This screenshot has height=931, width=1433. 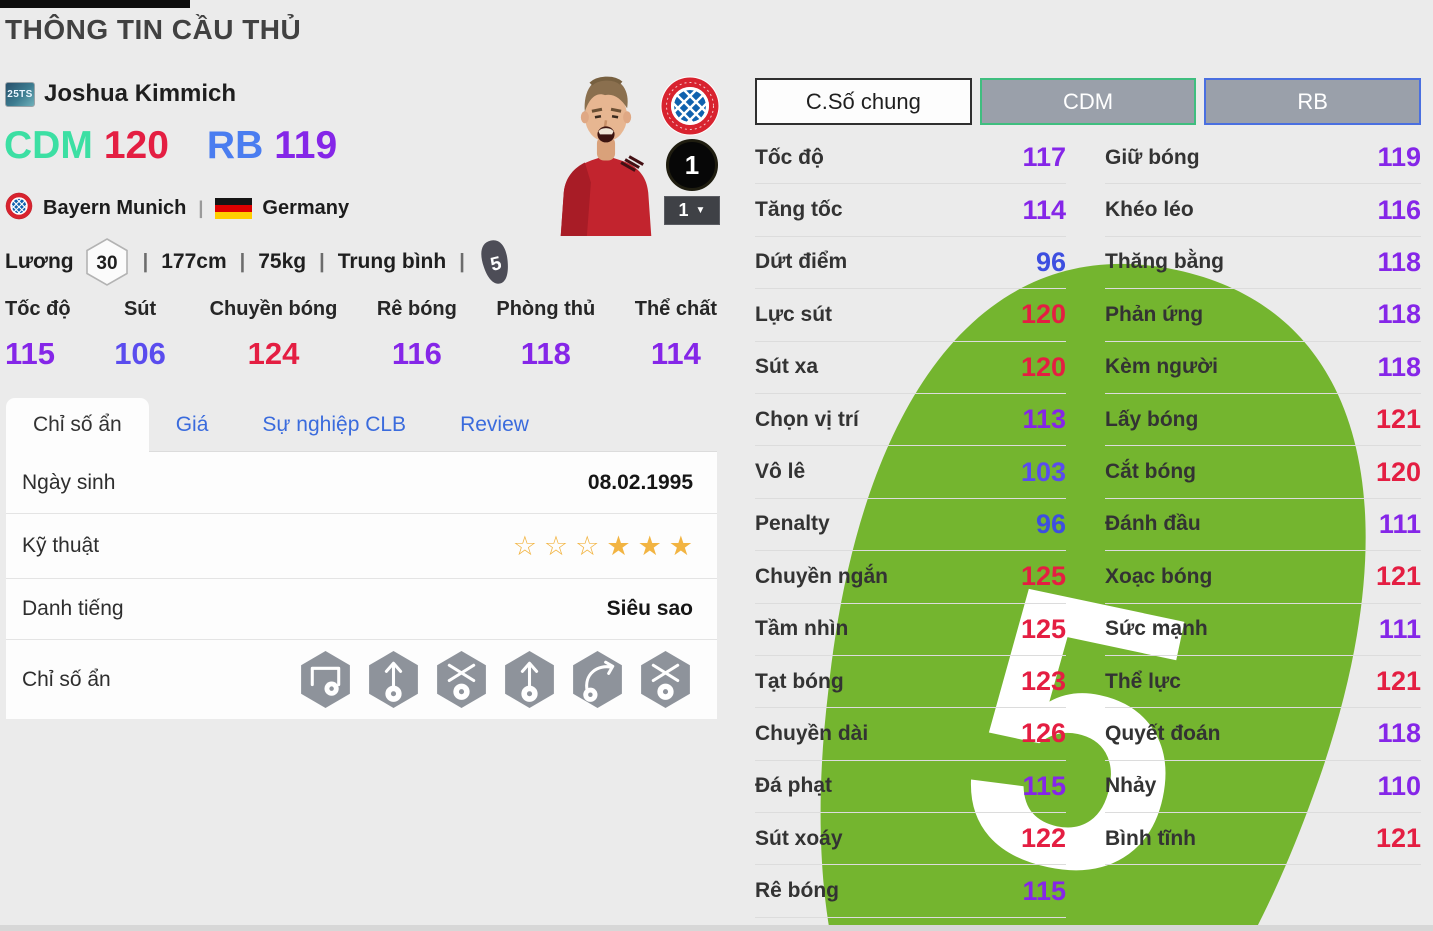 I want to click on stat-row: Penalty 96, so click(x=910, y=525).